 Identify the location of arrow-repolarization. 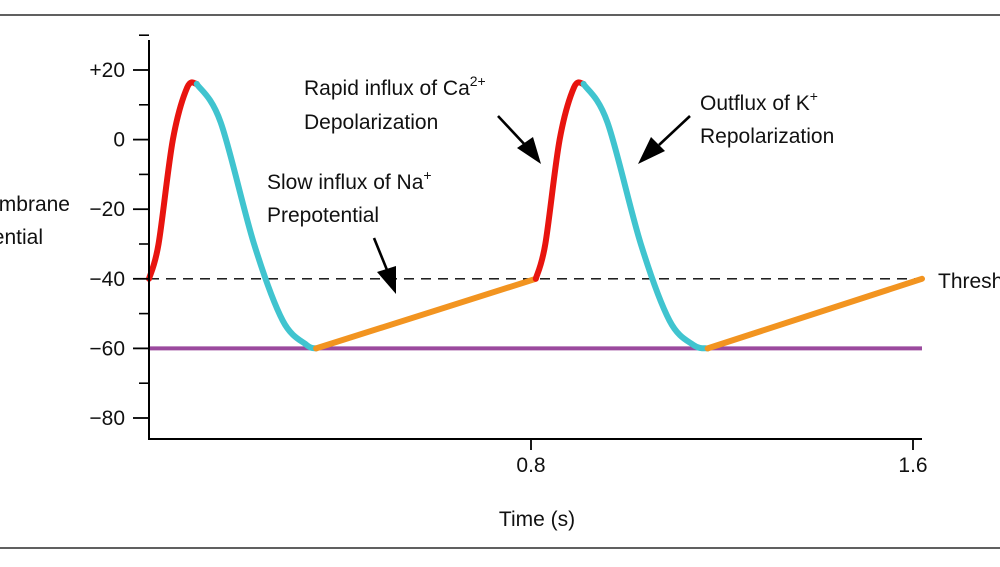
(664, 139).